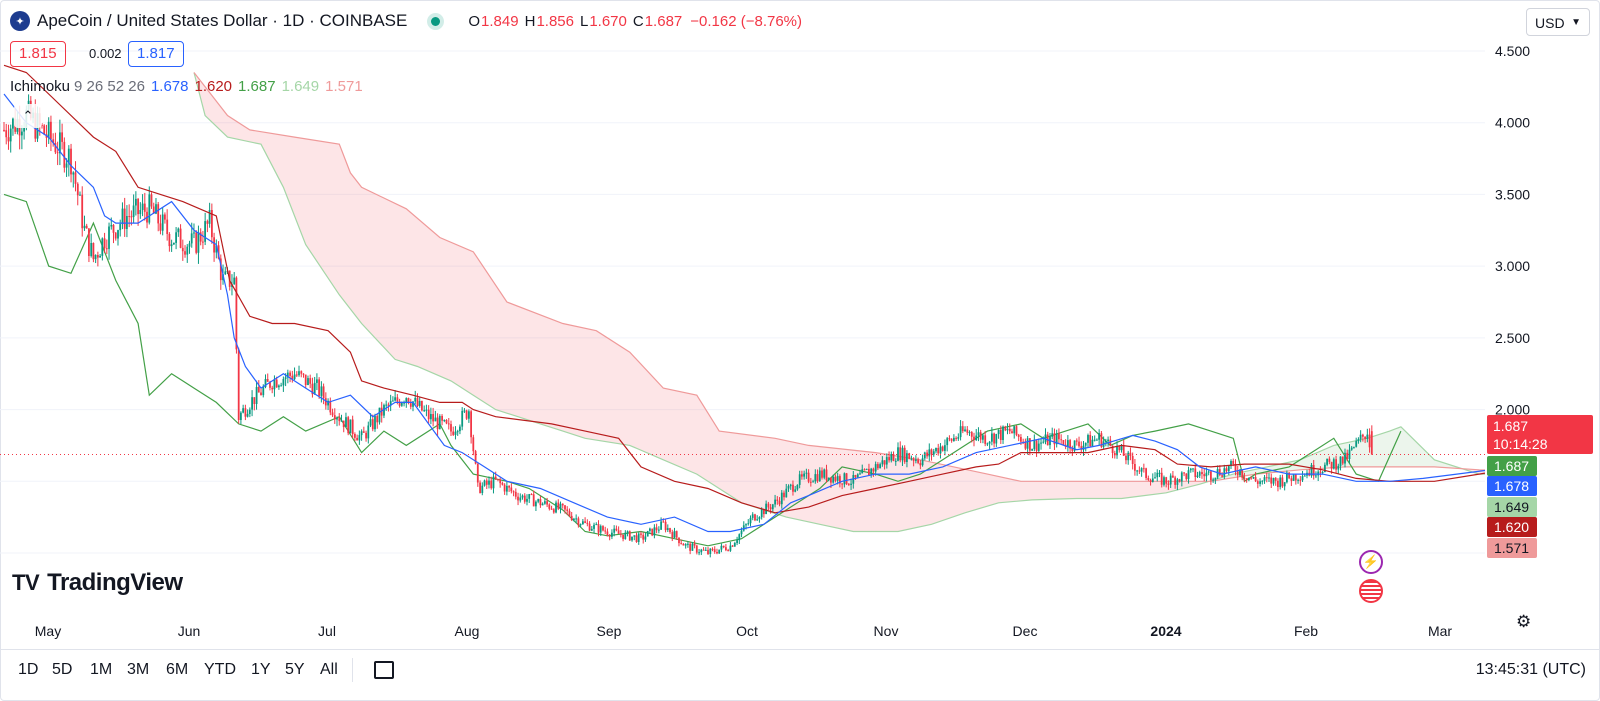 The height and width of the screenshot is (701, 1600). Describe the element at coordinates (156, 54) in the screenshot. I see `buy-button: 1.817` at that location.